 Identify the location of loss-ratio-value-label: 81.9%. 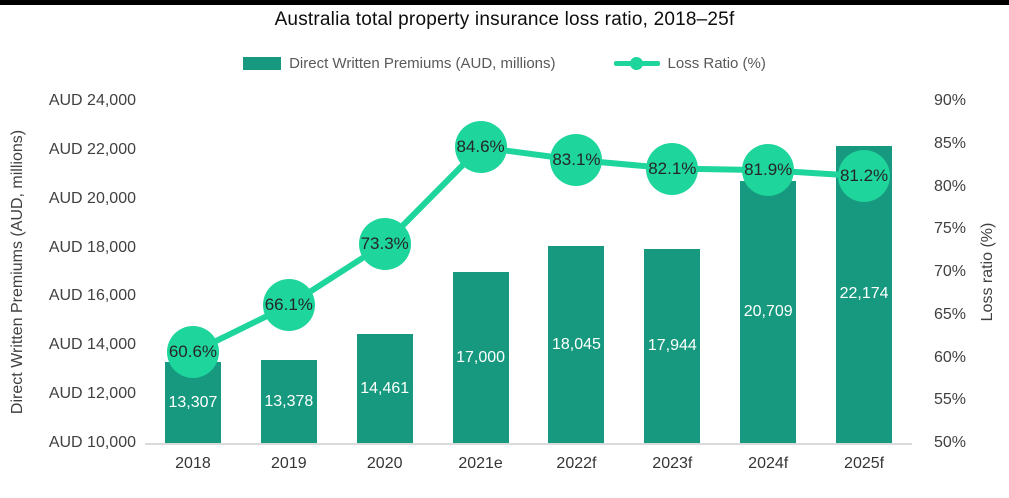
(768, 170).